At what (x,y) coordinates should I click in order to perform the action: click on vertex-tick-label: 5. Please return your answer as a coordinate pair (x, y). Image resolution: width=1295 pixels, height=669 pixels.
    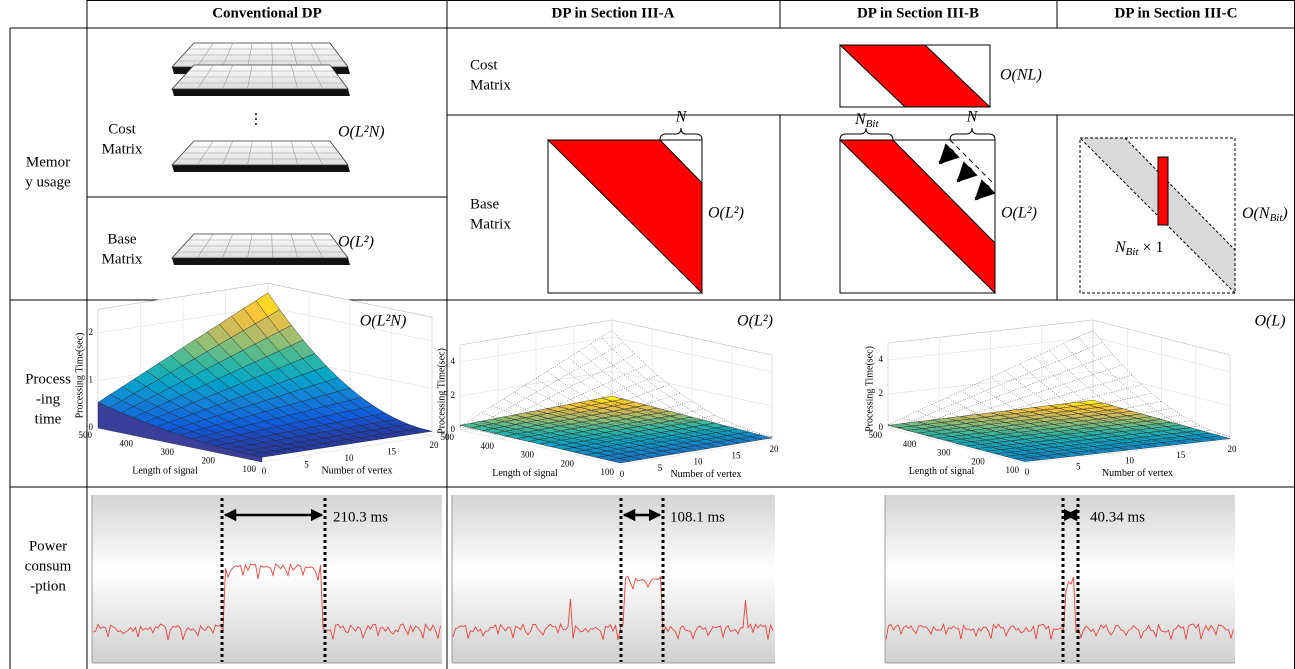
    Looking at the image, I should click on (660, 468).